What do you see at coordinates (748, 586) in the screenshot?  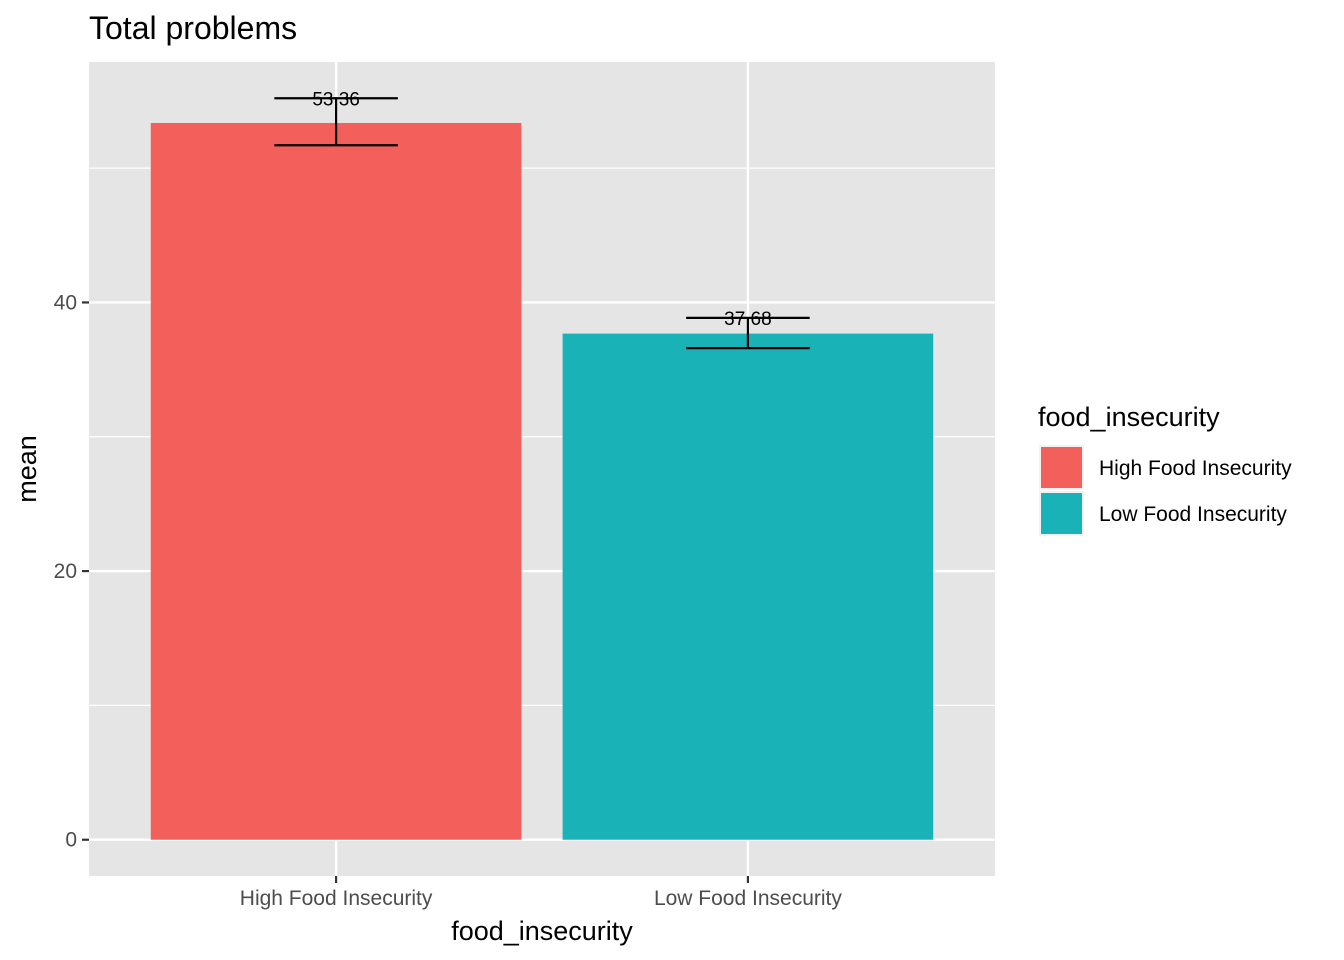 I see `bar` at bounding box center [748, 586].